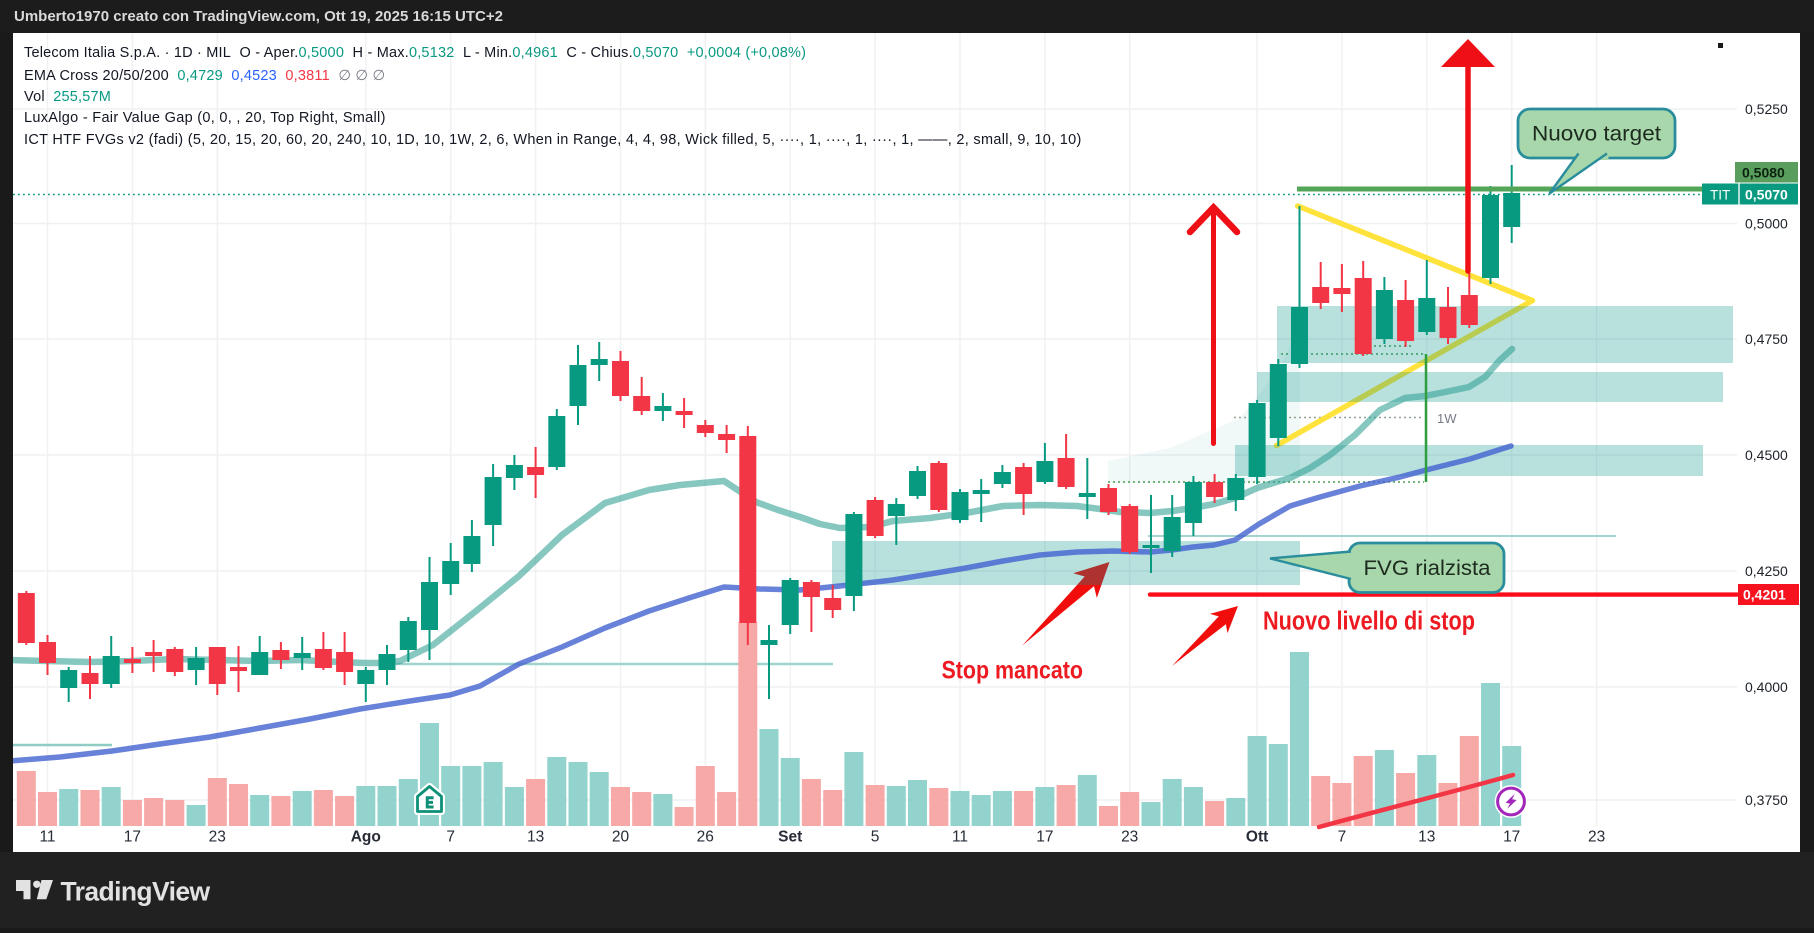  I want to click on svg-text: 0,4000, so click(1766, 687).